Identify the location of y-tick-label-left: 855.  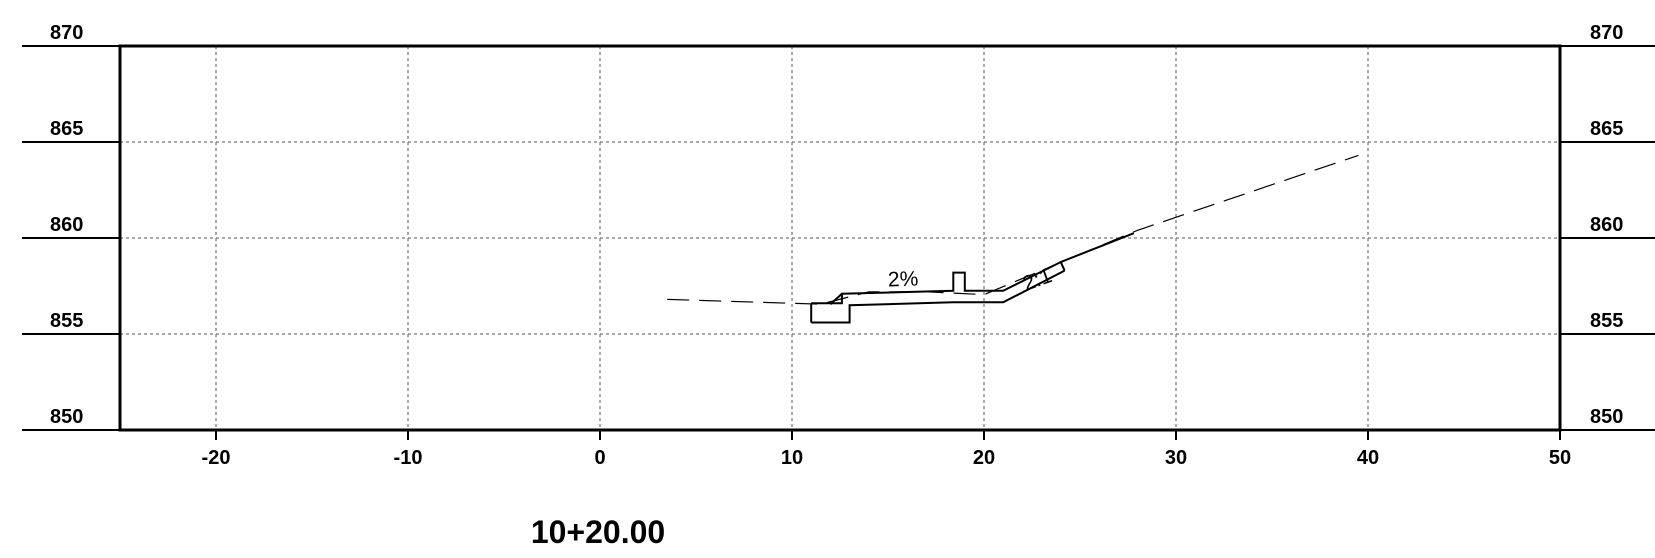
(66, 321).